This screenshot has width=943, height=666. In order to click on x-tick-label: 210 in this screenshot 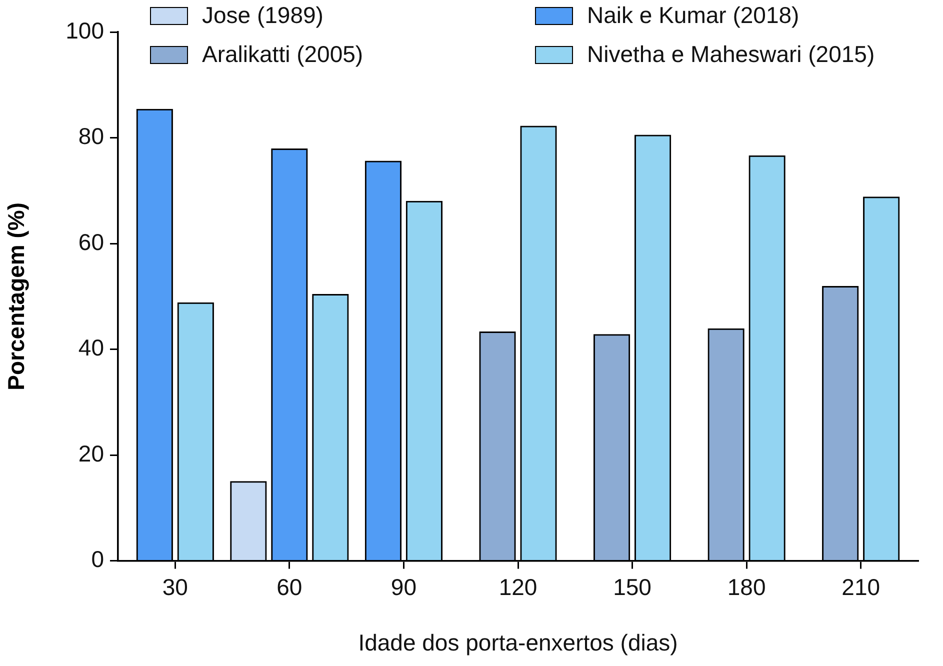, I will do `click(861, 587)`.